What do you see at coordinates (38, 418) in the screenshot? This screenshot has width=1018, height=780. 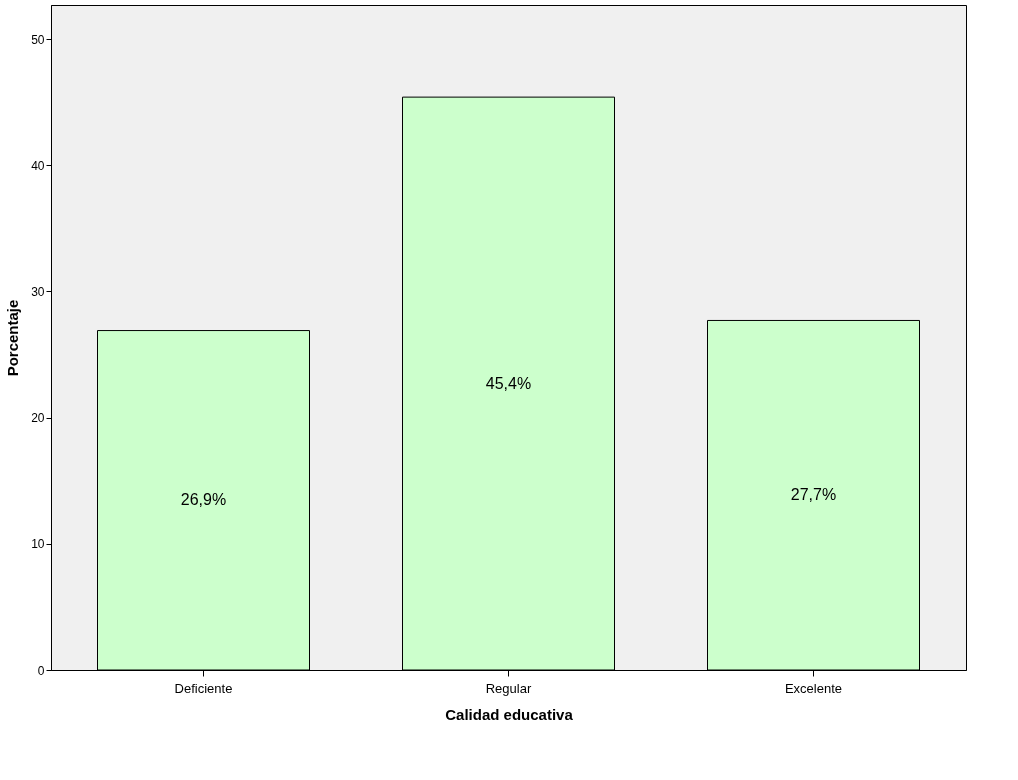 I see `y-tick-label: 20` at bounding box center [38, 418].